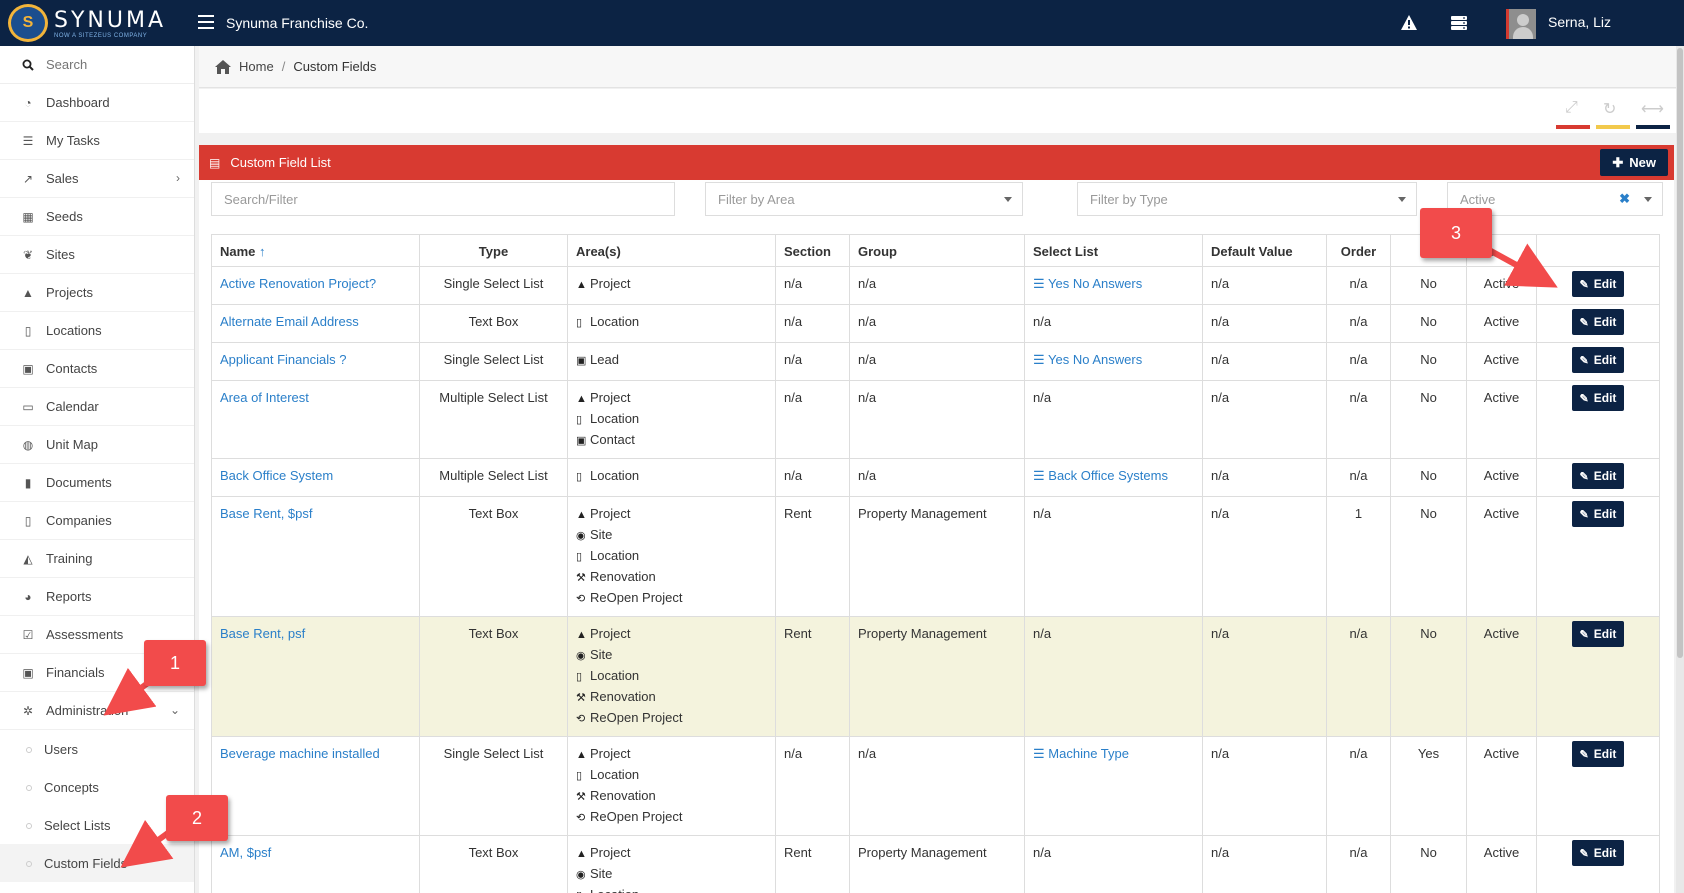 Image resolution: width=1684 pixels, height=893 pixels. I want to click on sidebar-item-financials: ▣ Financials, so click(97, 673).